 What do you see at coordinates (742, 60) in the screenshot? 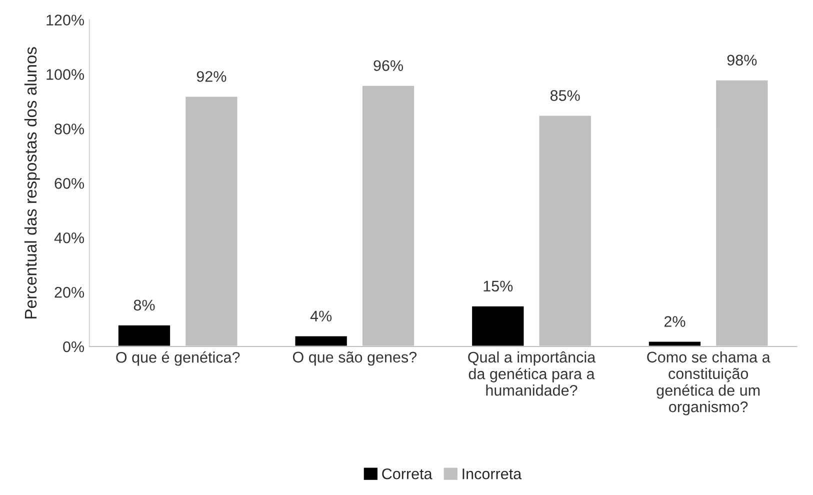
I see `data-label: 98%` at bounding box center [742, 60].